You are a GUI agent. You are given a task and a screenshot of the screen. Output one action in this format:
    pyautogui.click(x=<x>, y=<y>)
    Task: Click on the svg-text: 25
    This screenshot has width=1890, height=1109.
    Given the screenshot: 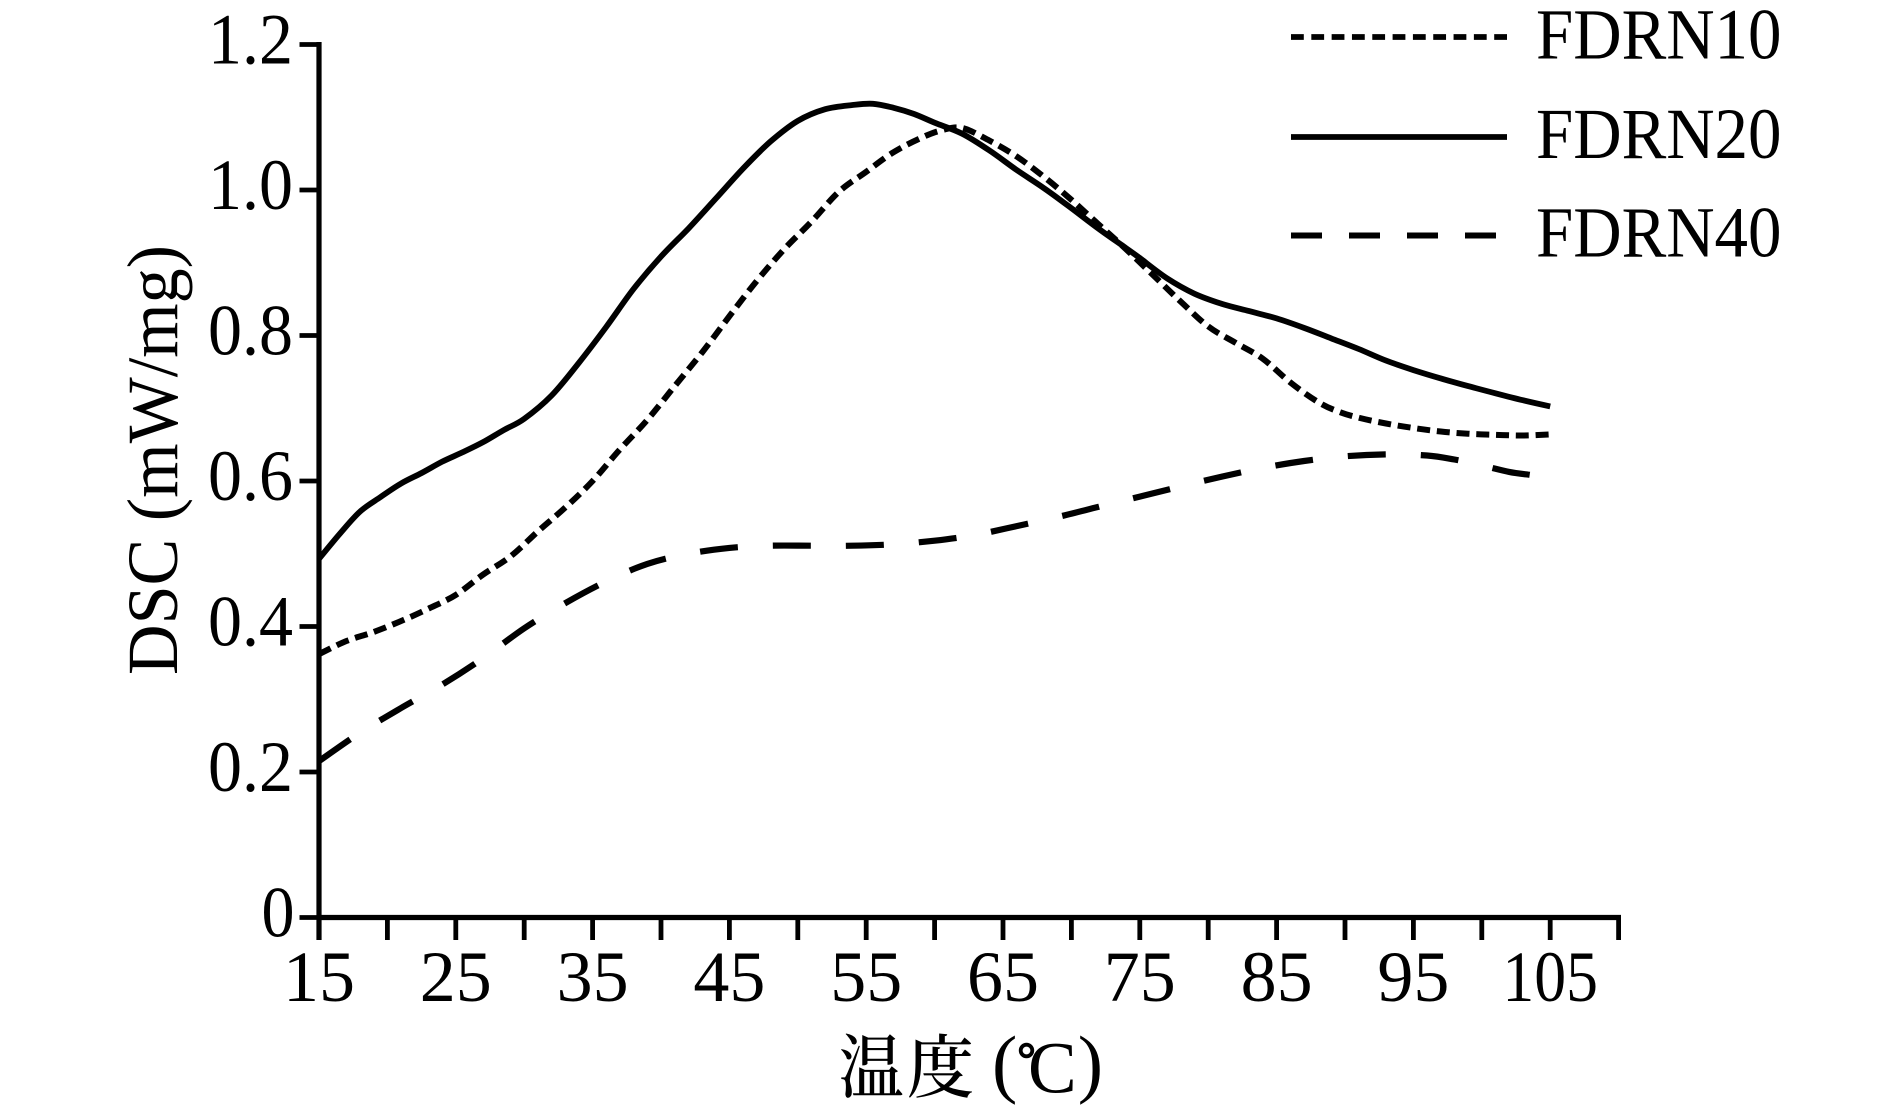 What is the action you would take?
    pyautogui.click(x=456, y=977)
    